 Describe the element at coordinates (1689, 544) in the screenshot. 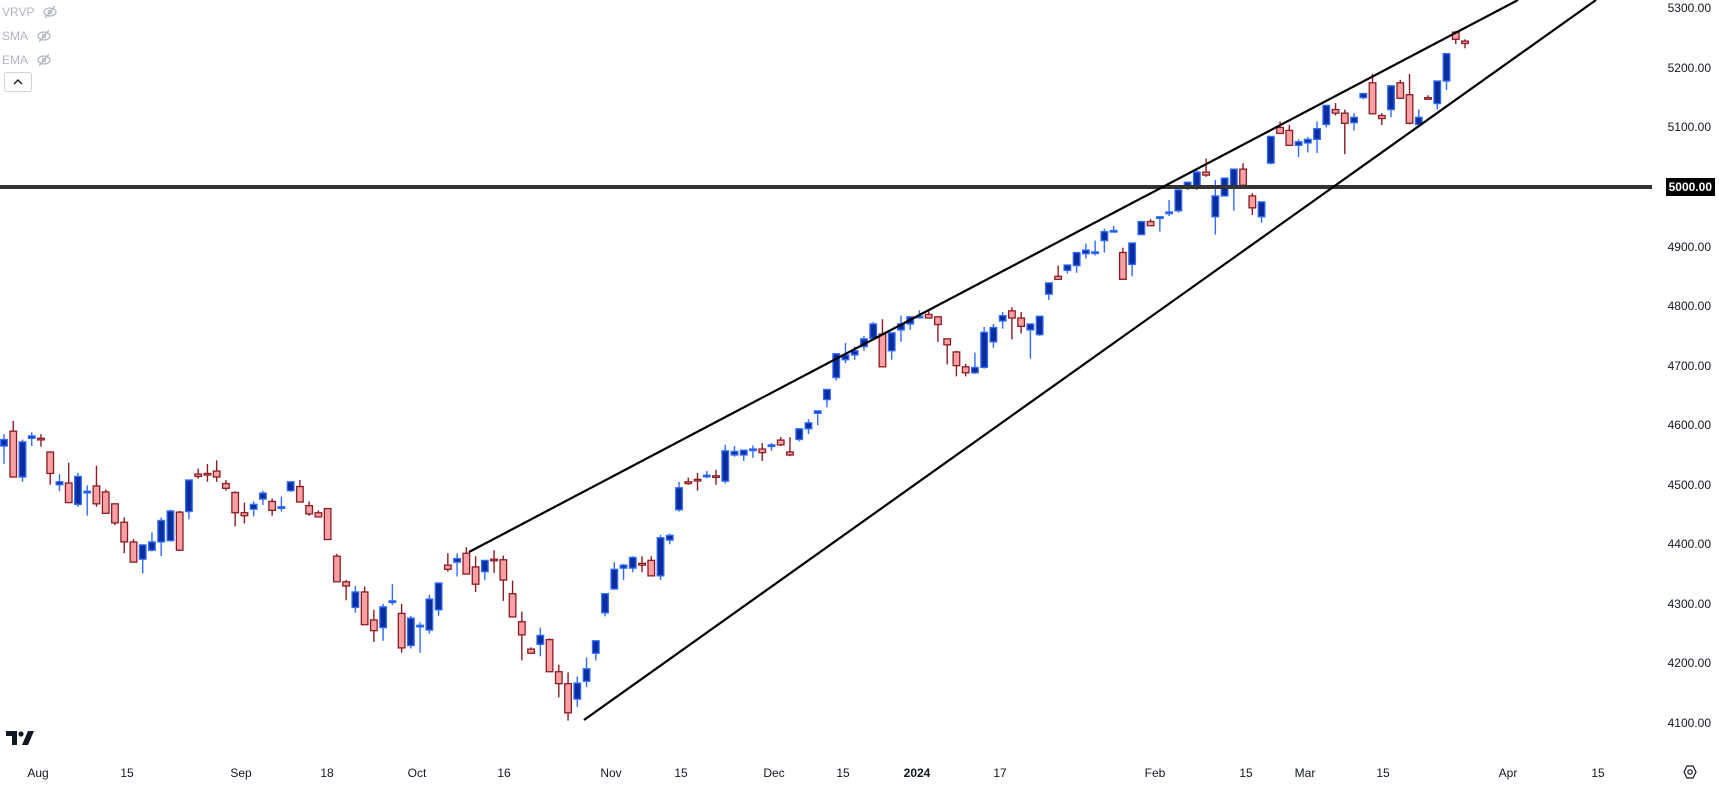

I see `price-label: 4400.00` at that location.